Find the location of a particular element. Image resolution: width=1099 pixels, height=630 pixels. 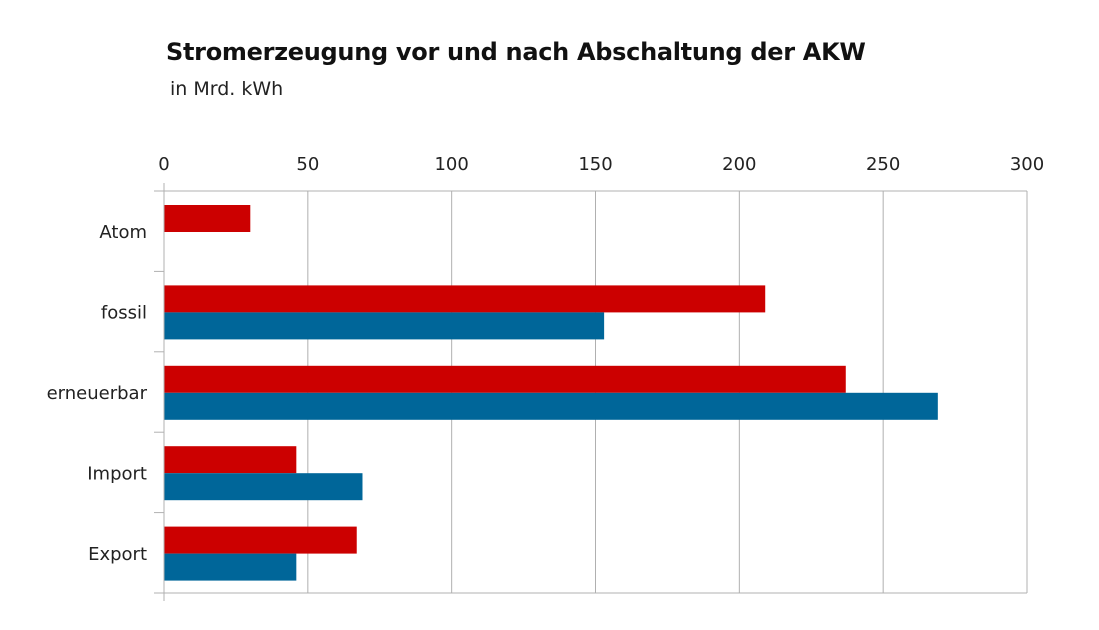

category-label: Export is located at coordinates (117, 554).